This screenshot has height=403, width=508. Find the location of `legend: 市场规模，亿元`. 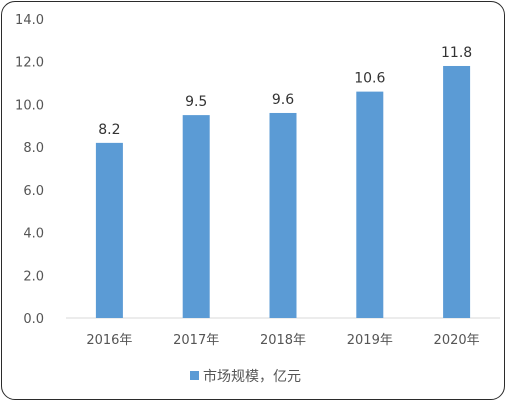

legend: 市场规模，亿元 is located at coordinates (245, 376).